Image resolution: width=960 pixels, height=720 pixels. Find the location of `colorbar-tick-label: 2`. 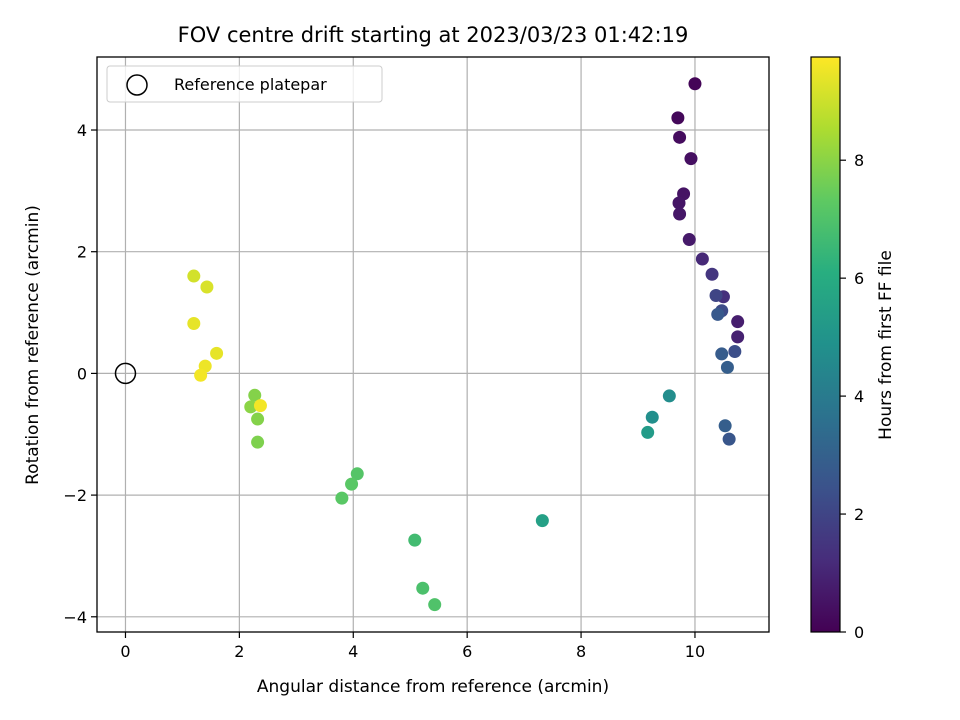

colorbar-tick-label: 2 is located at coordinates (859, 514).